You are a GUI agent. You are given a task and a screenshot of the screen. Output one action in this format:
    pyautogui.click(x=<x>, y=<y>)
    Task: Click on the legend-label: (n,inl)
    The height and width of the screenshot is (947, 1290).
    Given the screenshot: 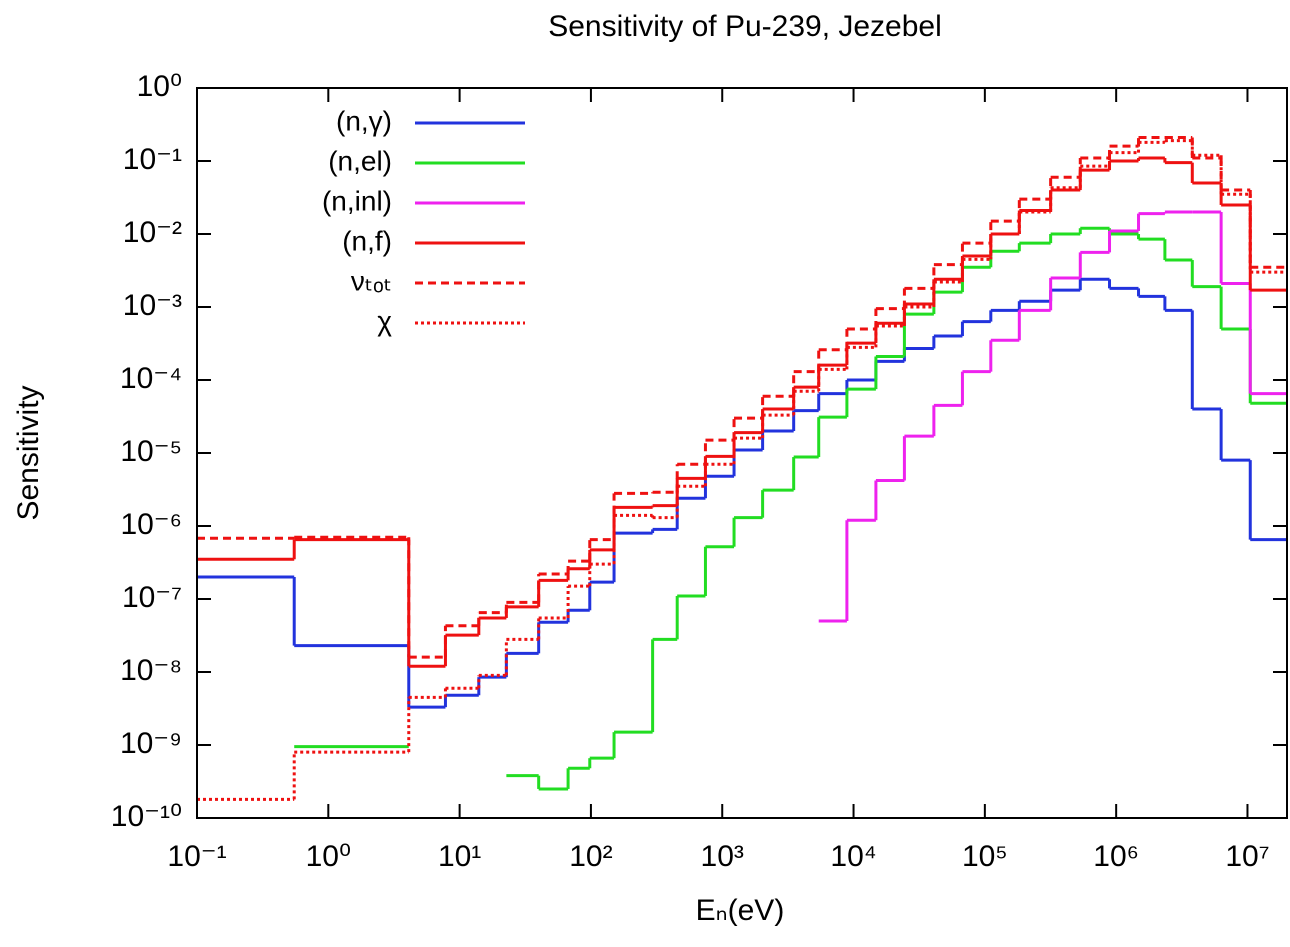 What is the action you would take?
    pyautogui.click(x=357, y=200)
    